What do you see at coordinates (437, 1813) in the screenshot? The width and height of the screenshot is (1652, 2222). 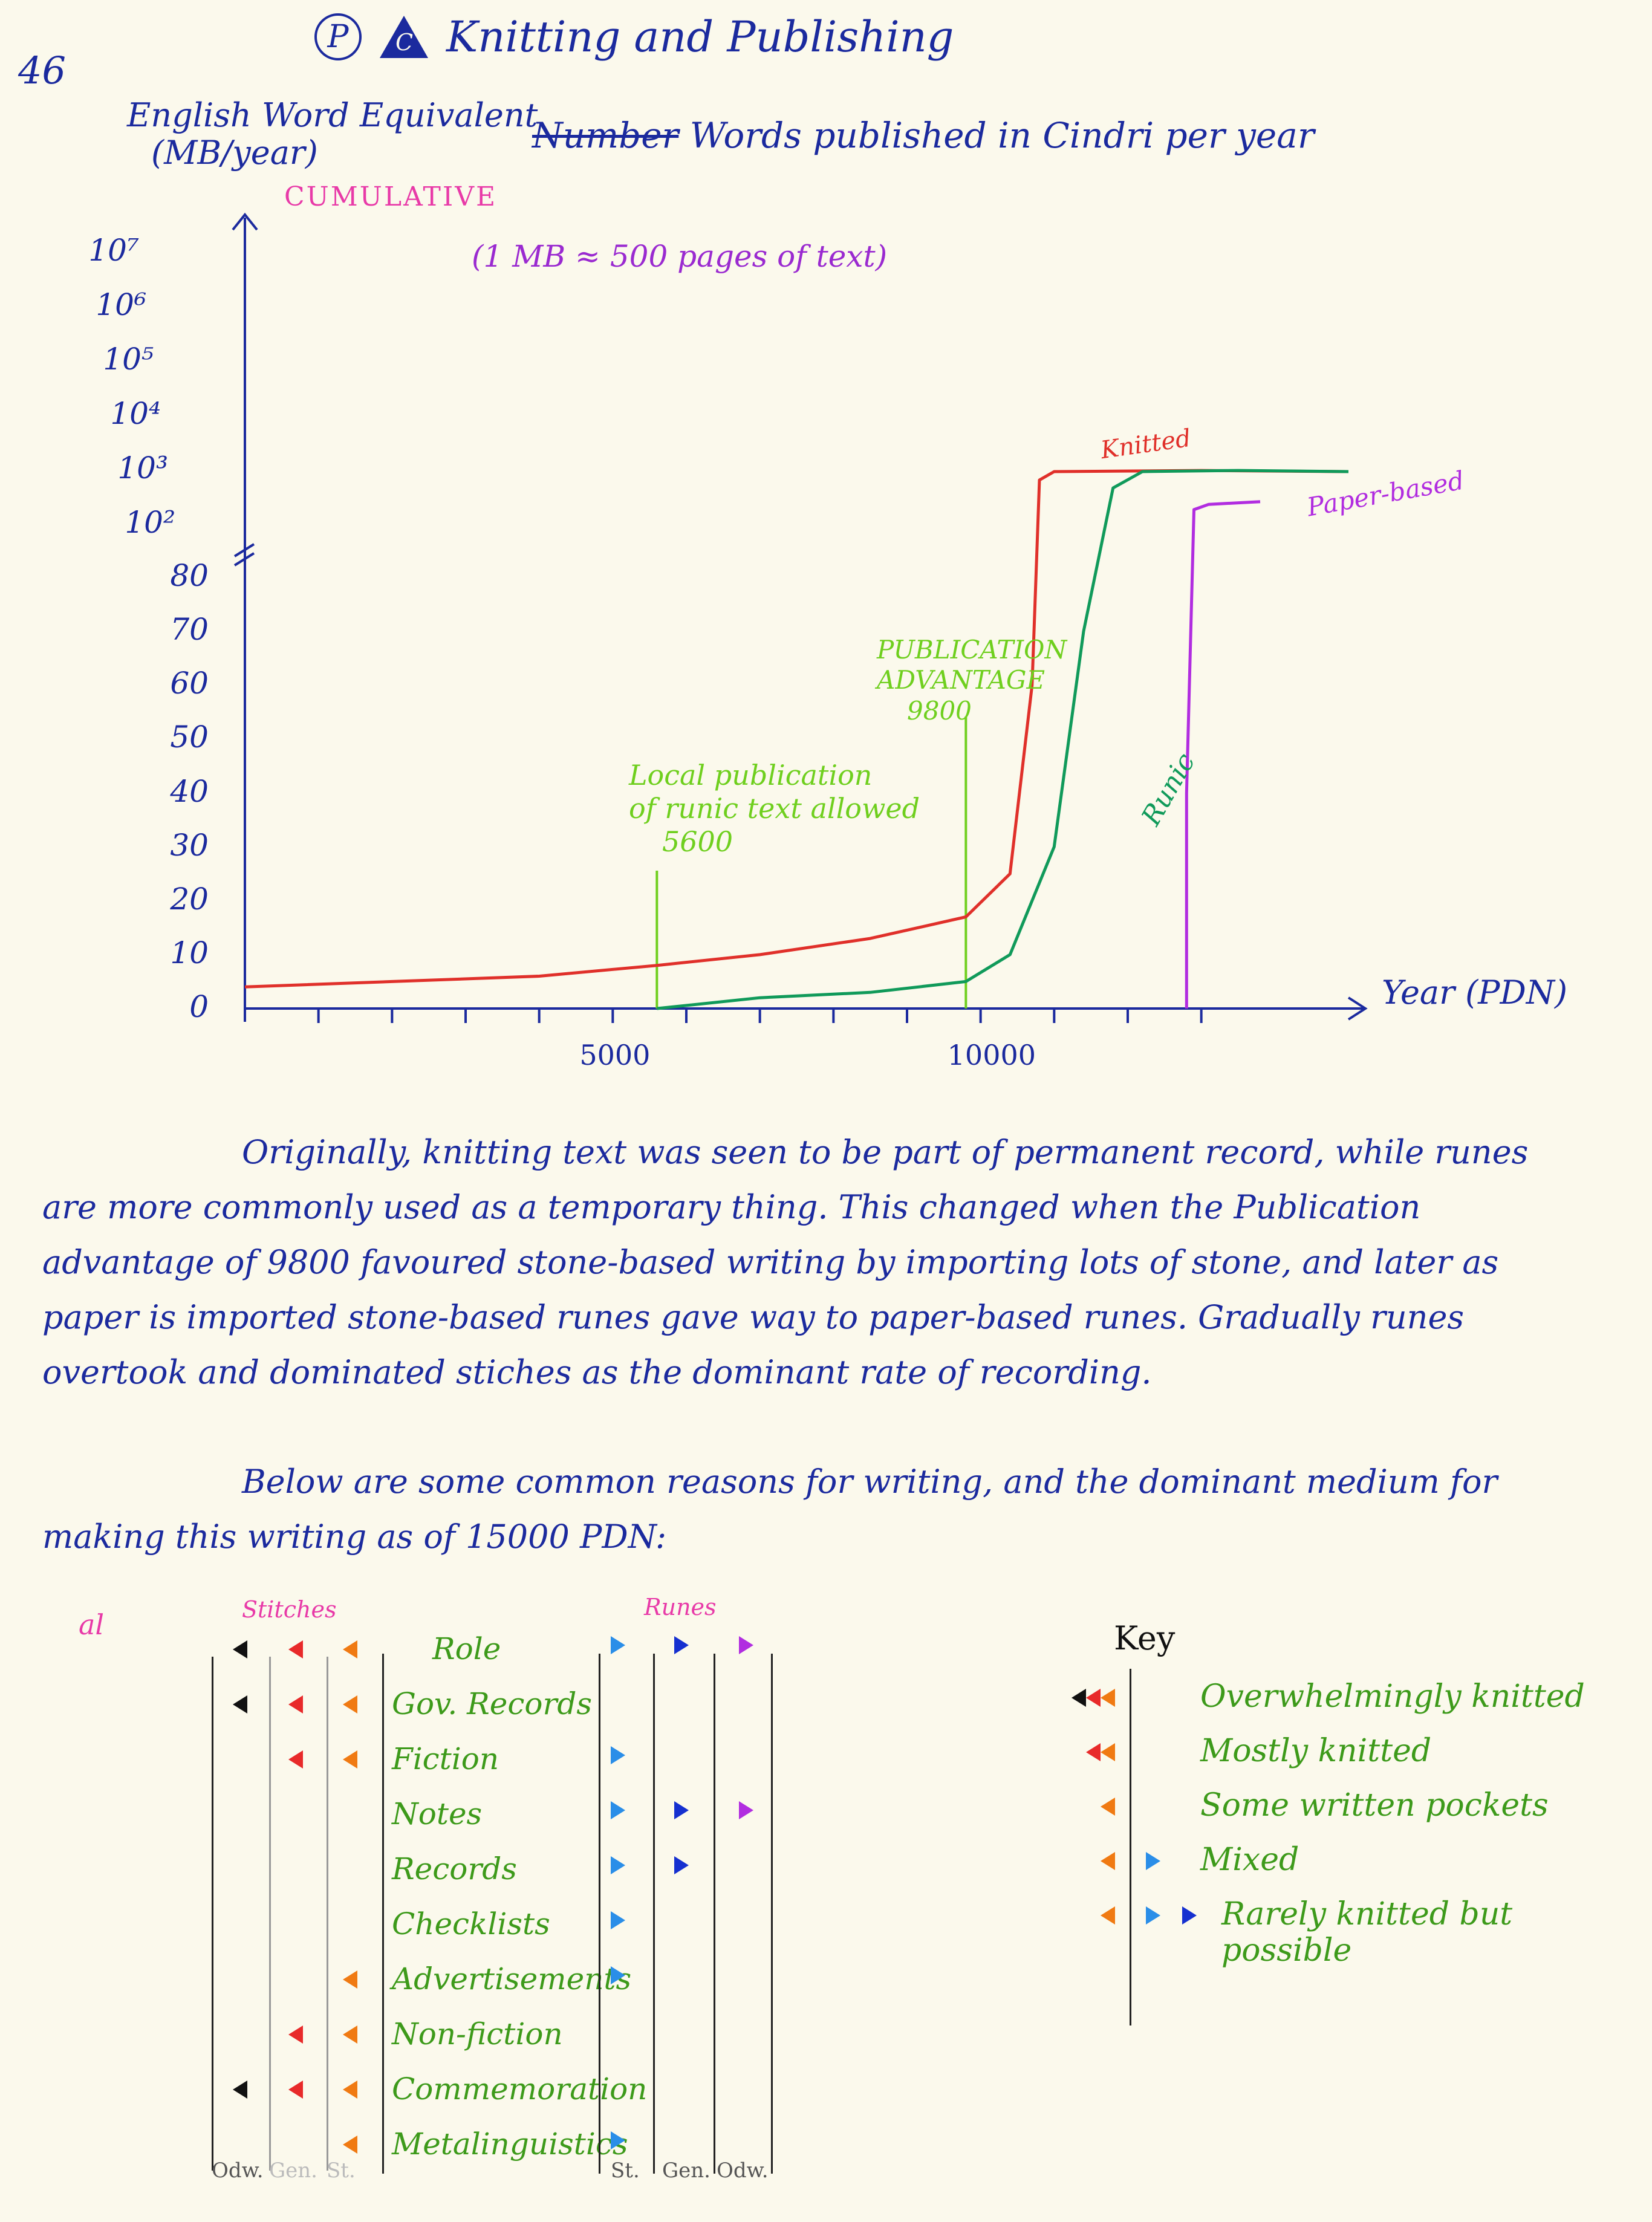 I see `row-label-notes: Notes` at bounding box center [437, 1813].